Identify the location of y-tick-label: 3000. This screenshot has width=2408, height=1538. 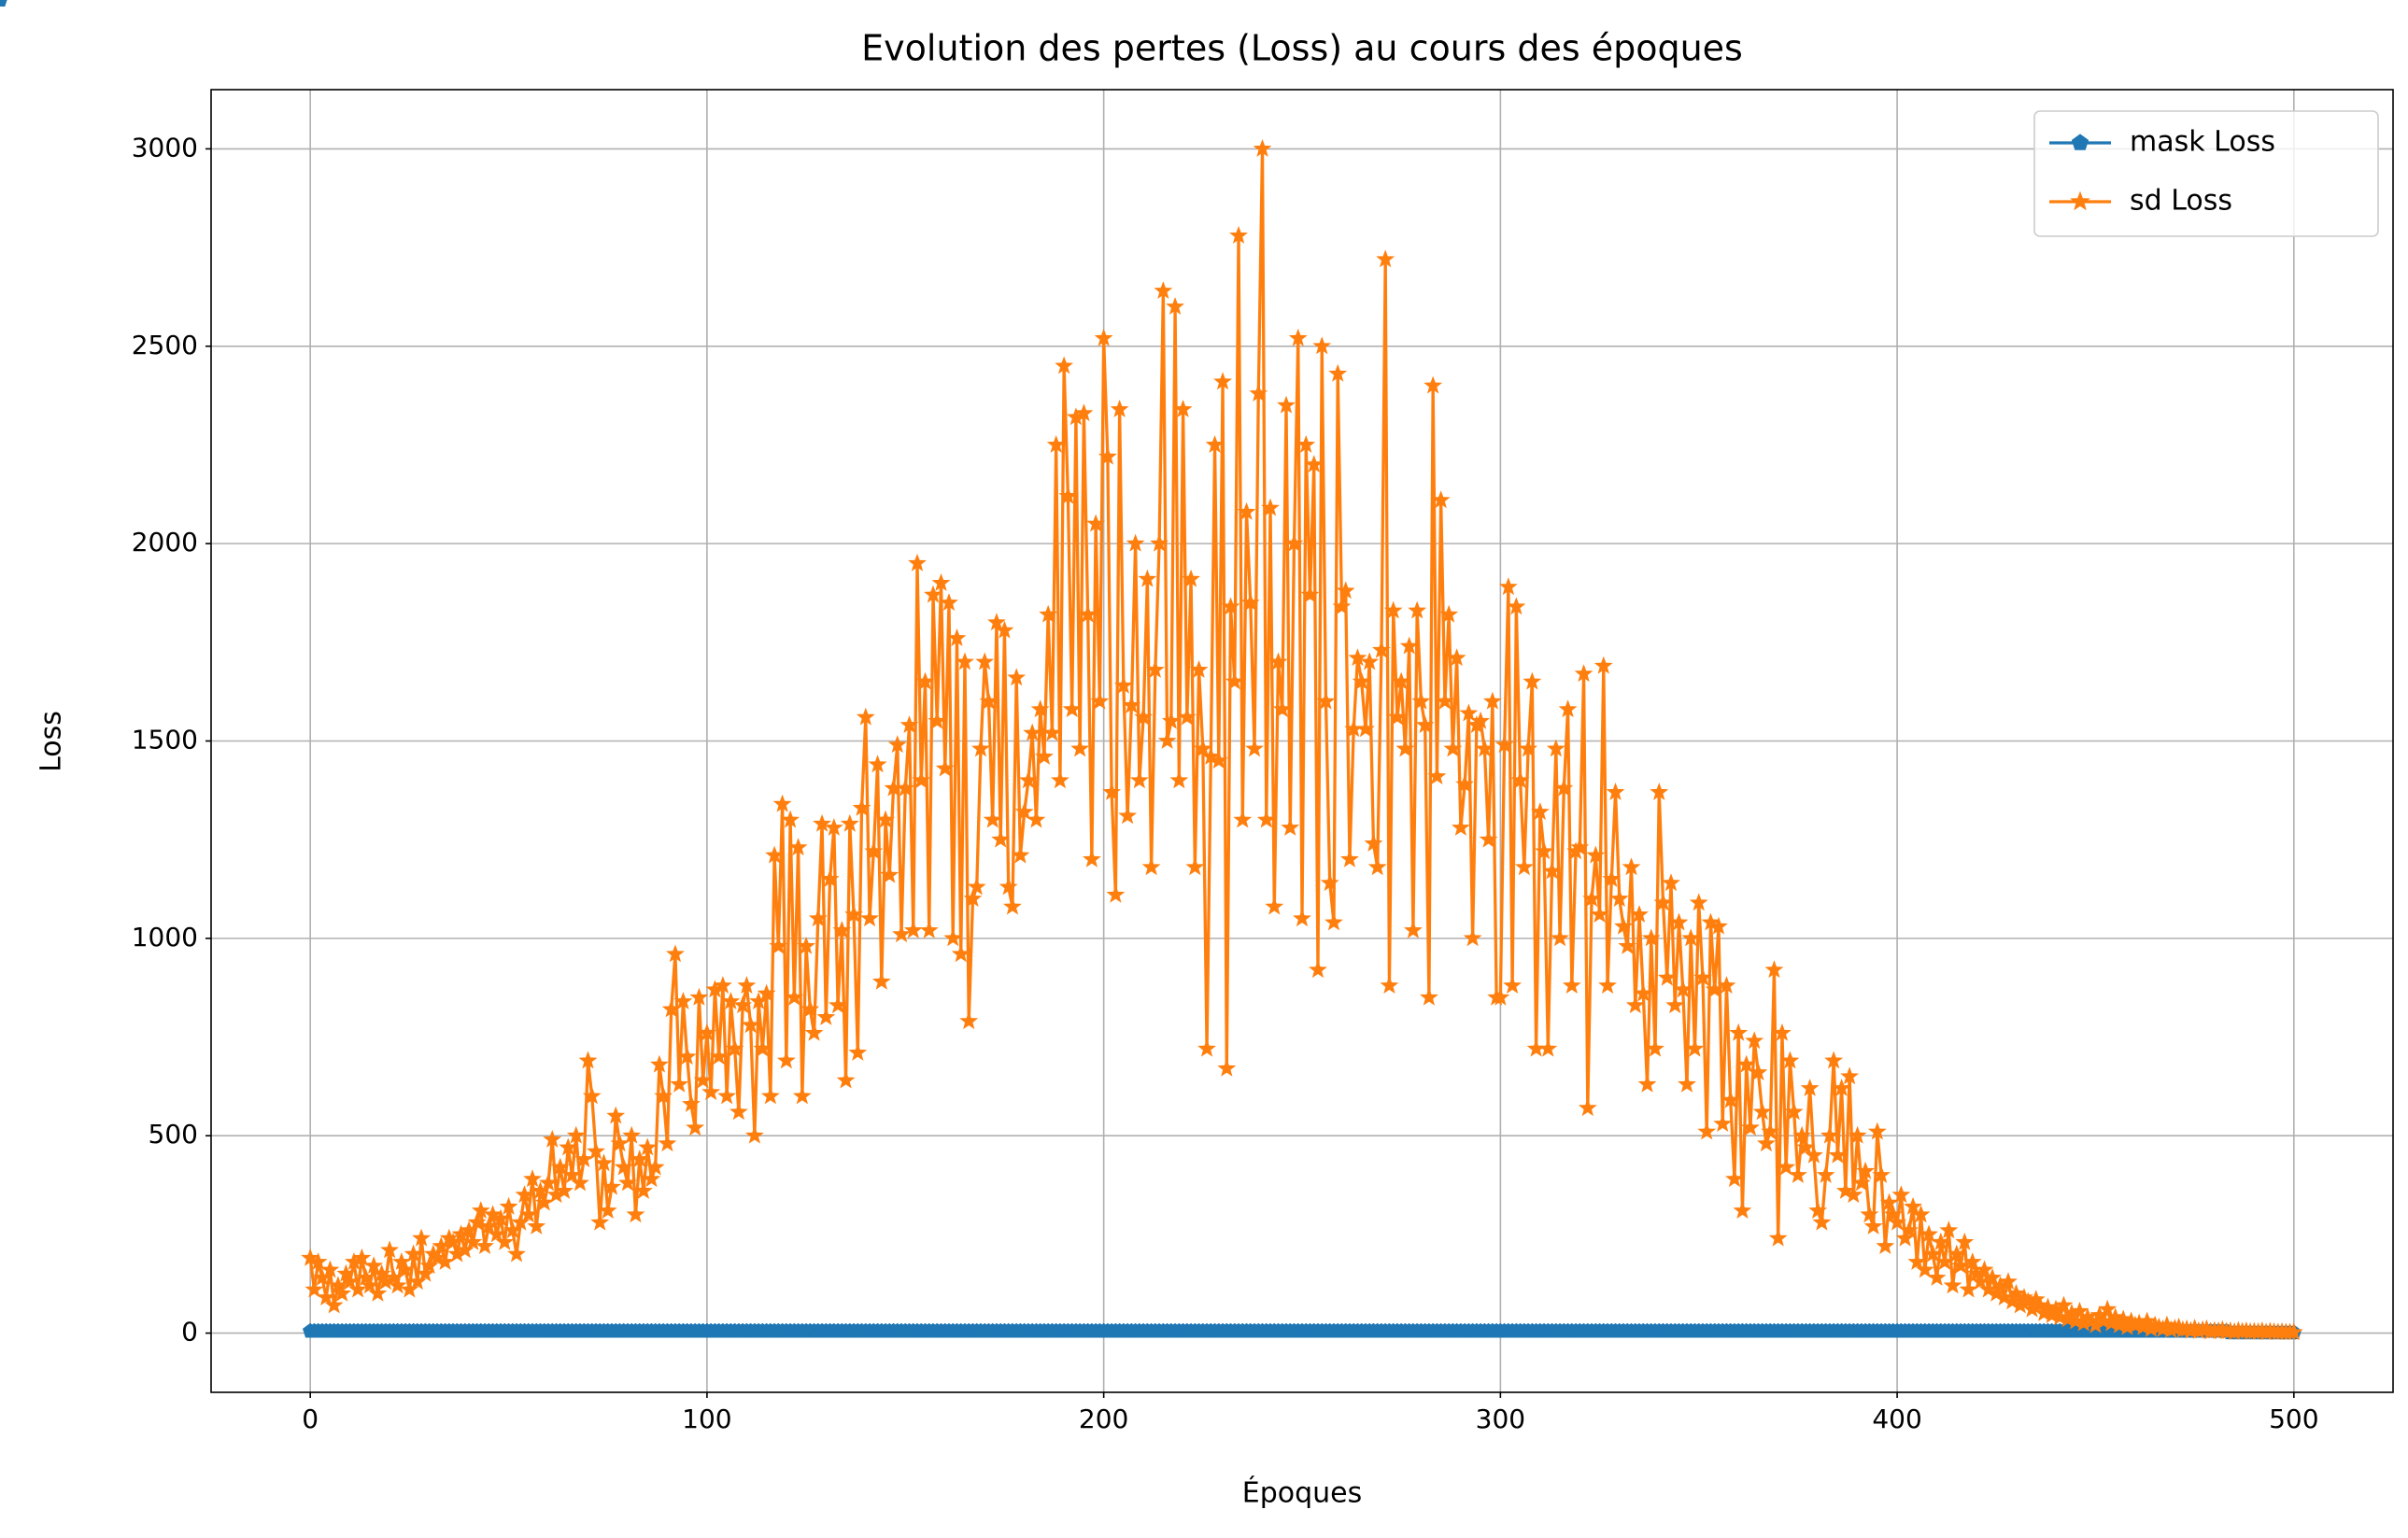
(165, 147).